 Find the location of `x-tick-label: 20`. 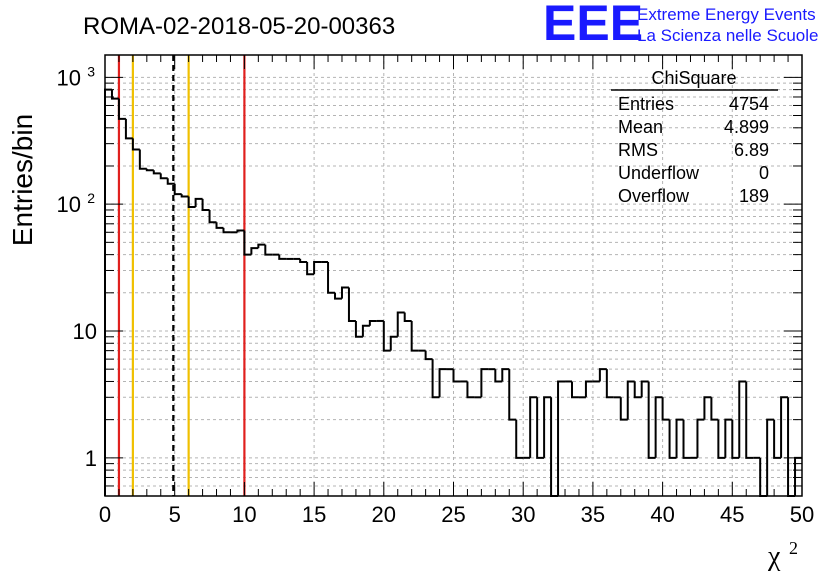

x-tick-label: 20 is located at coordinates (384, 514).